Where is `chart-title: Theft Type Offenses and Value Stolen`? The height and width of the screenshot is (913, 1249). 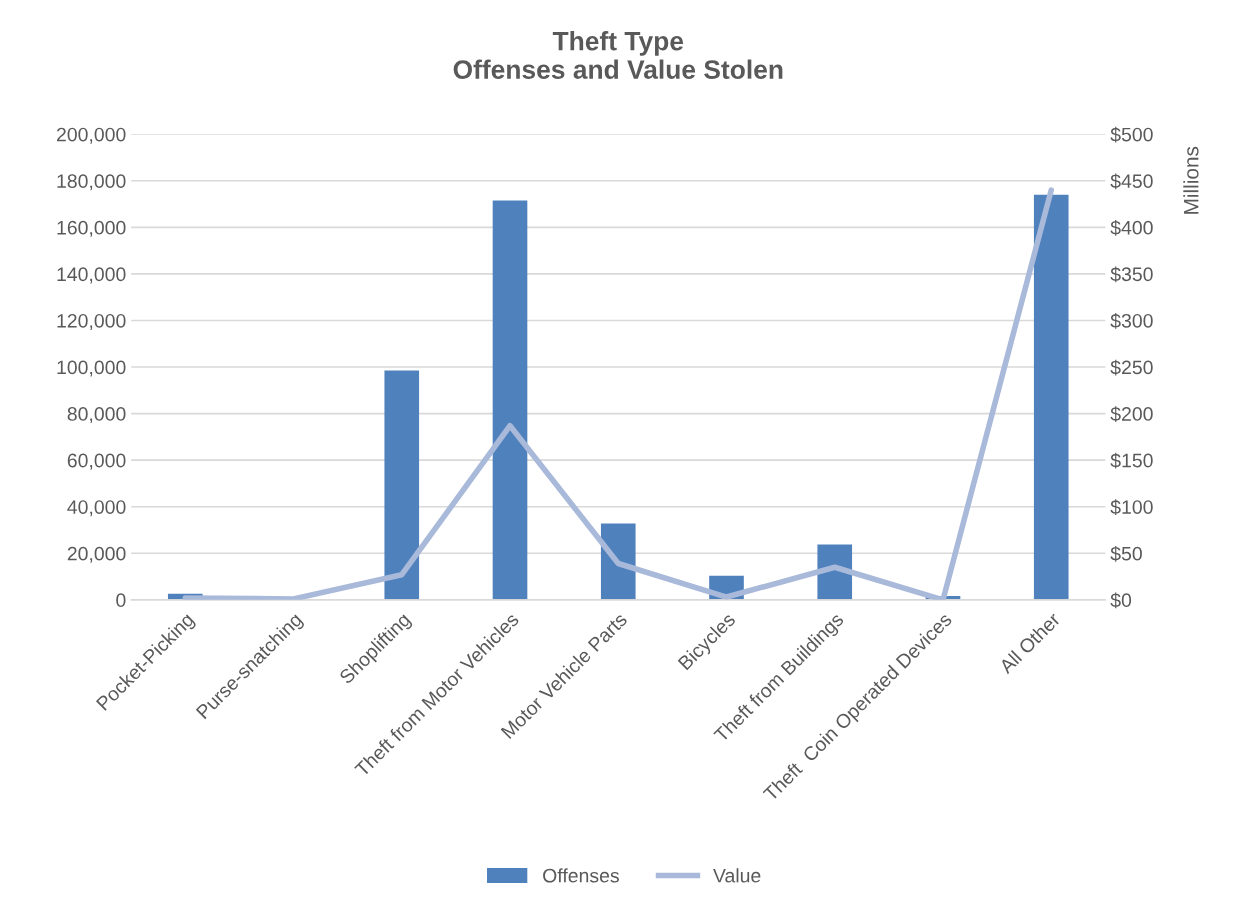 chart-title: Theft Type Offenses and Value Stolen is located at coordinates (618, 55).